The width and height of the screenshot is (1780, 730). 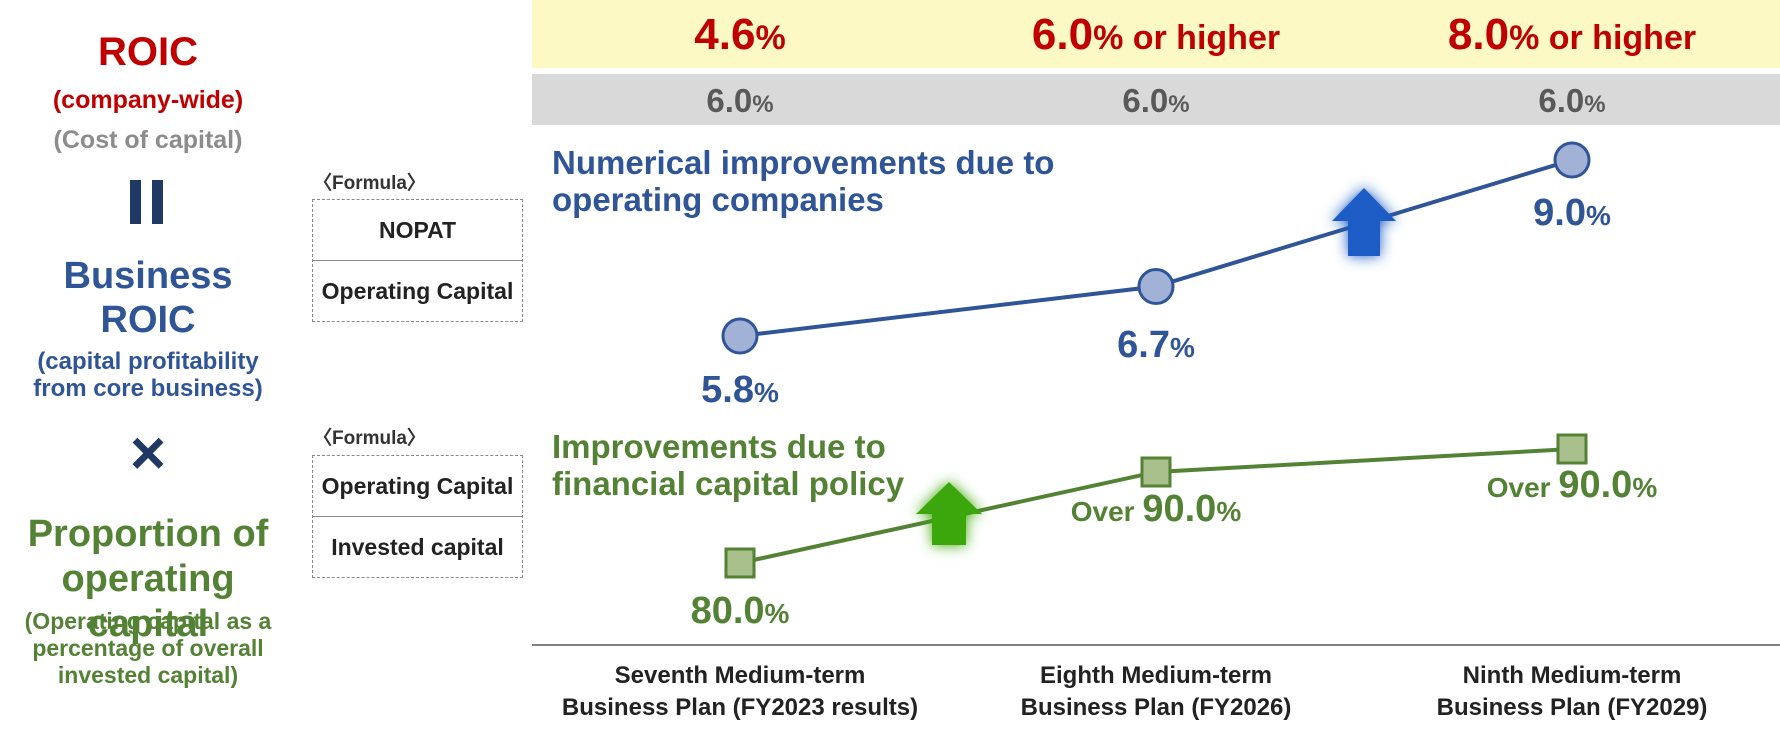 I want to click on x-tick-label: Eighth Medium-term Business Plan (FY2026), so click(x=1156, y=691).